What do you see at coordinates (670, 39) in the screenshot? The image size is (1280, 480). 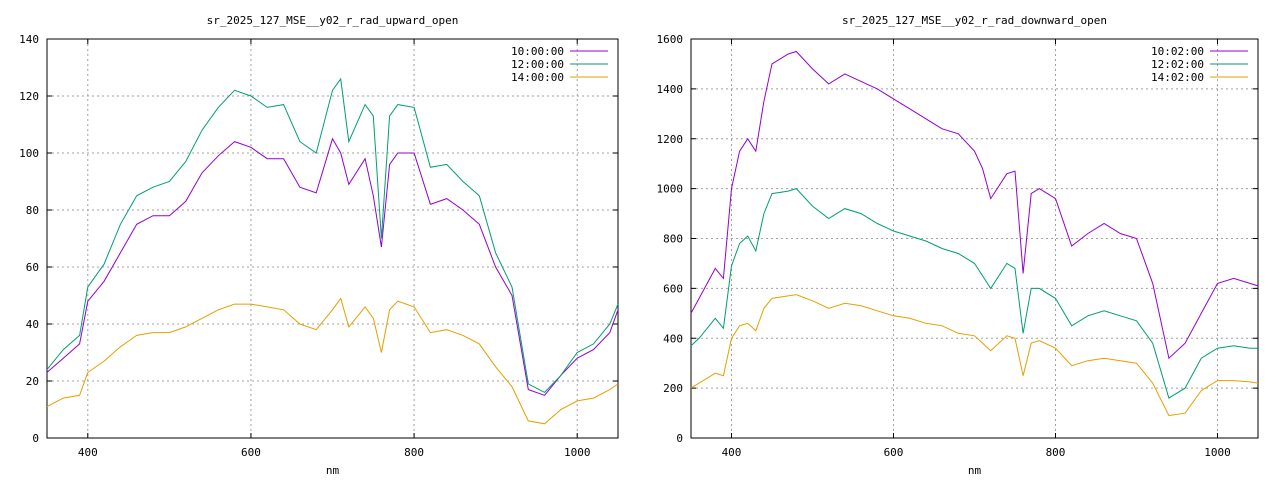 I see `y-tick-label: 1600` at bounding box center [670, 39].